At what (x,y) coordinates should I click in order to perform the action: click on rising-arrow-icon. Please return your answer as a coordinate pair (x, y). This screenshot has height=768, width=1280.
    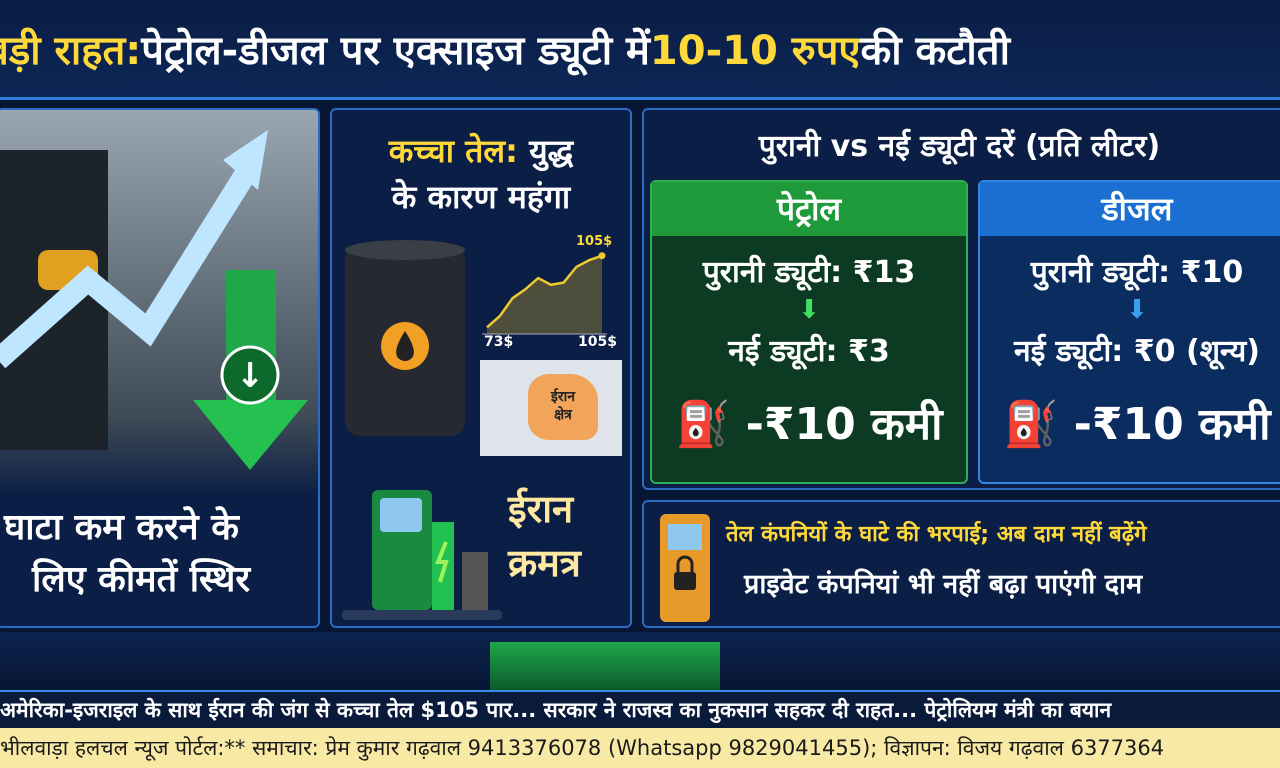
    Looking at the image, I should click on (129, 266).